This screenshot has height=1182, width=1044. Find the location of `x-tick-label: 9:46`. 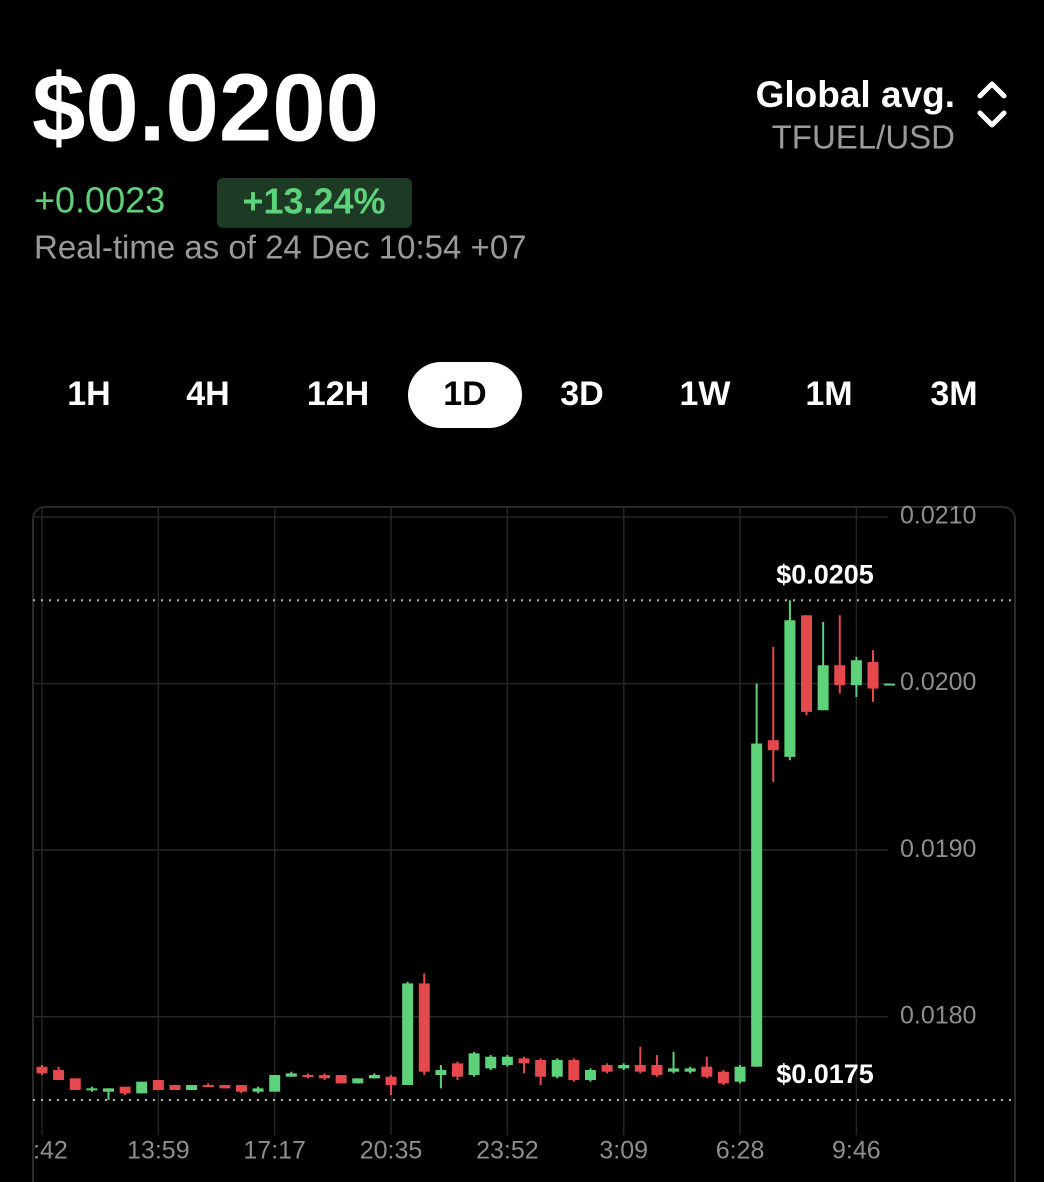

x-tick-label: 9:46 is located at coordinates (856, 1151).